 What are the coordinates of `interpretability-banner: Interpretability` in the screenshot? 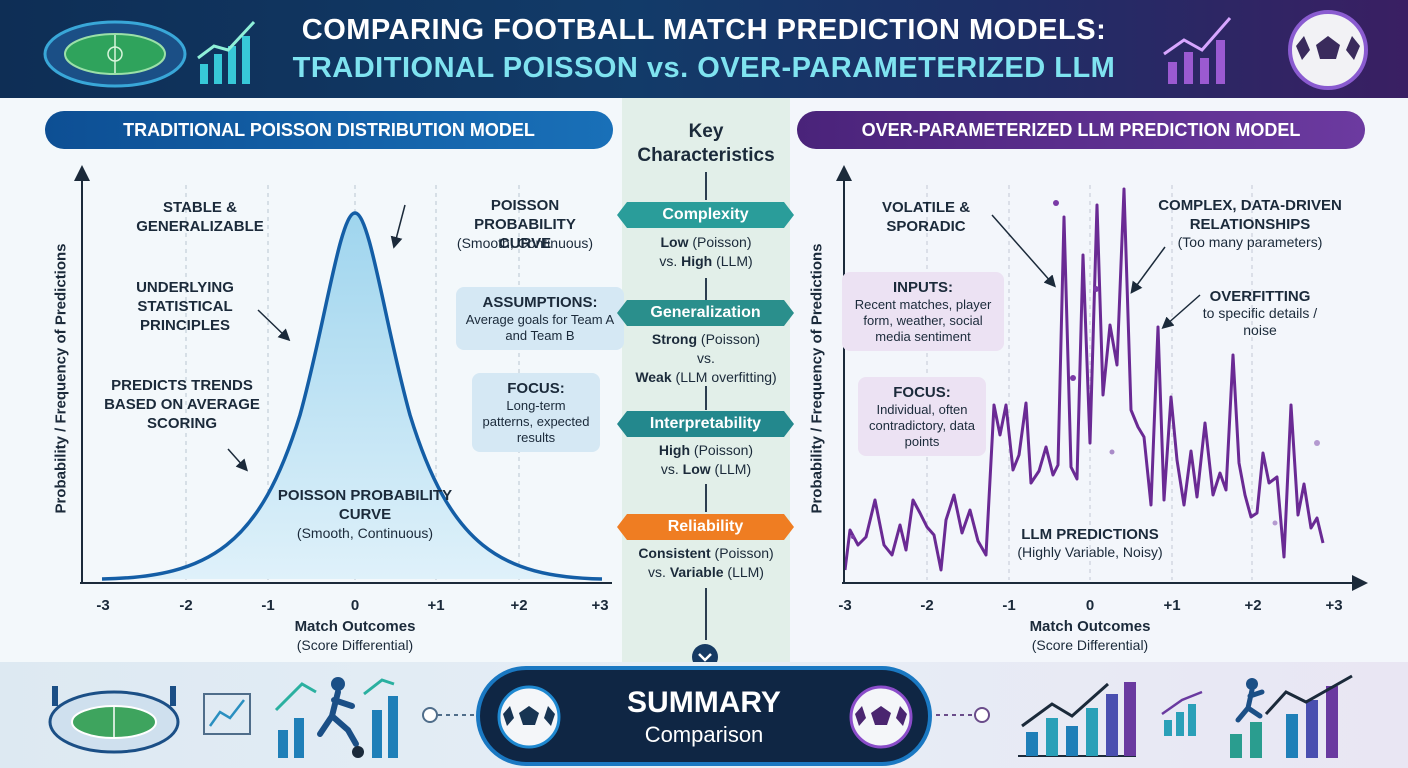 It's located at (705, 424).